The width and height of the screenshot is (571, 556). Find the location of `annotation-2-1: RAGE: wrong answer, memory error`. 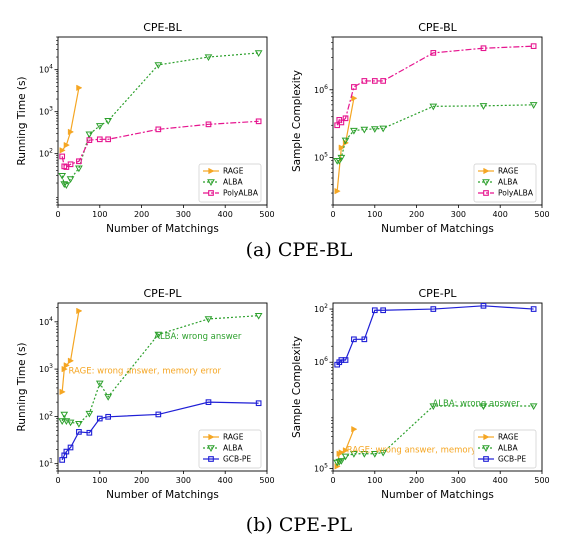

annotation-2-1: RAGE: wrong answer, memory error is located at coordinates (144, 372).